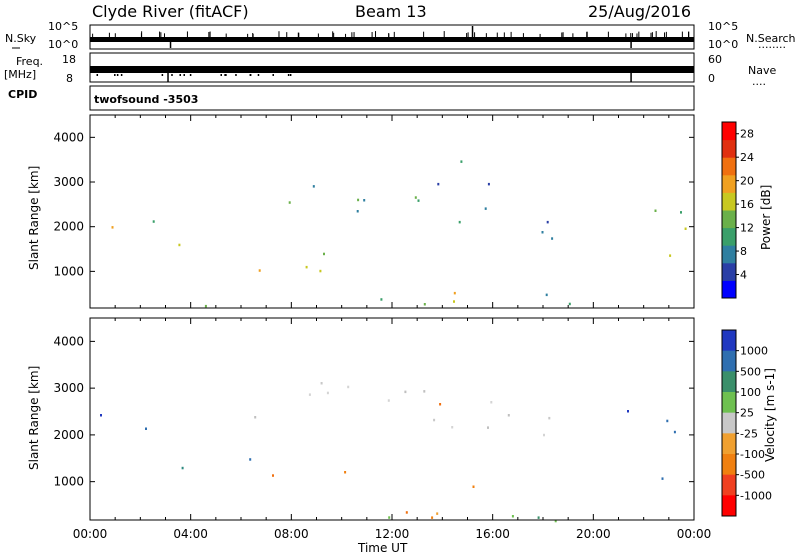  Describe the element at coordinates (772, 47) in the screenshot. I see `nsearch-line-key: ········` at that location.